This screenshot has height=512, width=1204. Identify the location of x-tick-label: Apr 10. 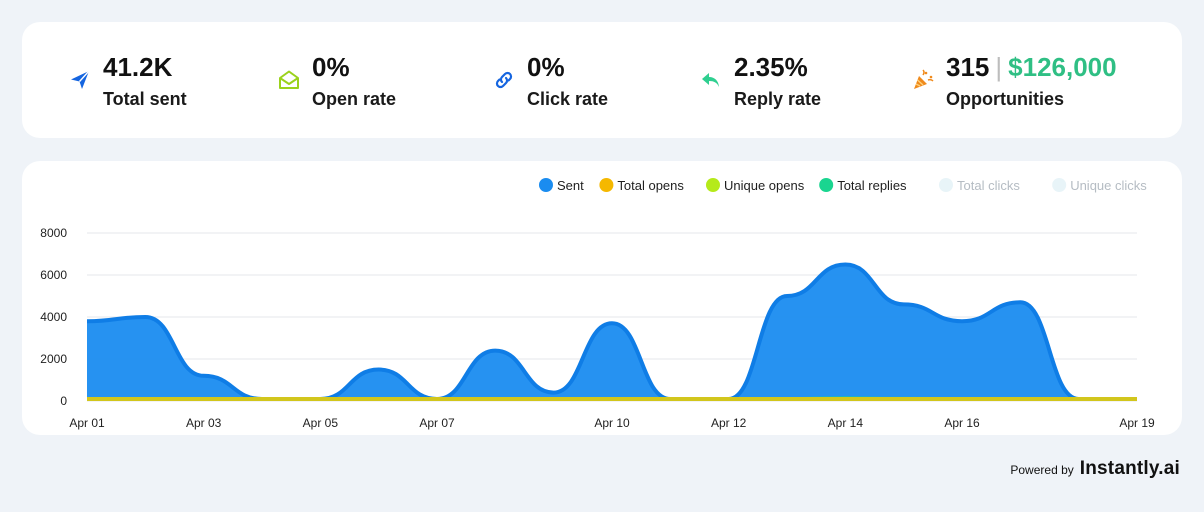
(612, 423).